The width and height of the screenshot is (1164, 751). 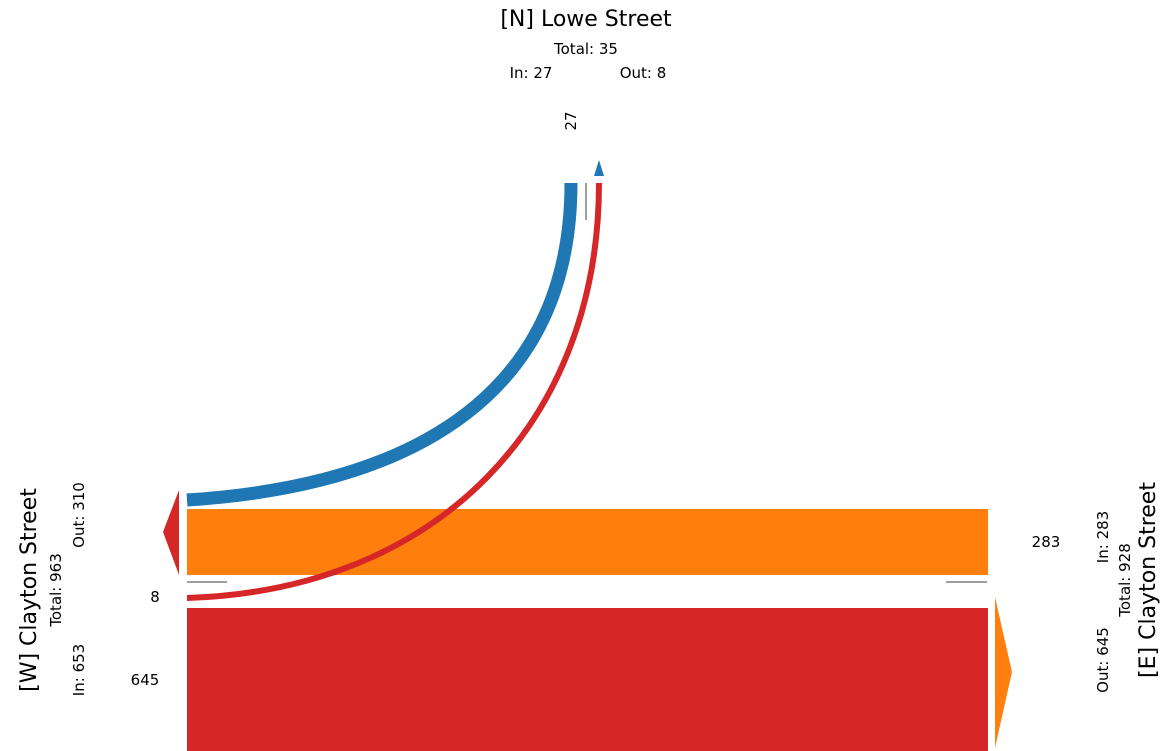 I want to click on east-out-arrow, so click(x=1003, y=672).